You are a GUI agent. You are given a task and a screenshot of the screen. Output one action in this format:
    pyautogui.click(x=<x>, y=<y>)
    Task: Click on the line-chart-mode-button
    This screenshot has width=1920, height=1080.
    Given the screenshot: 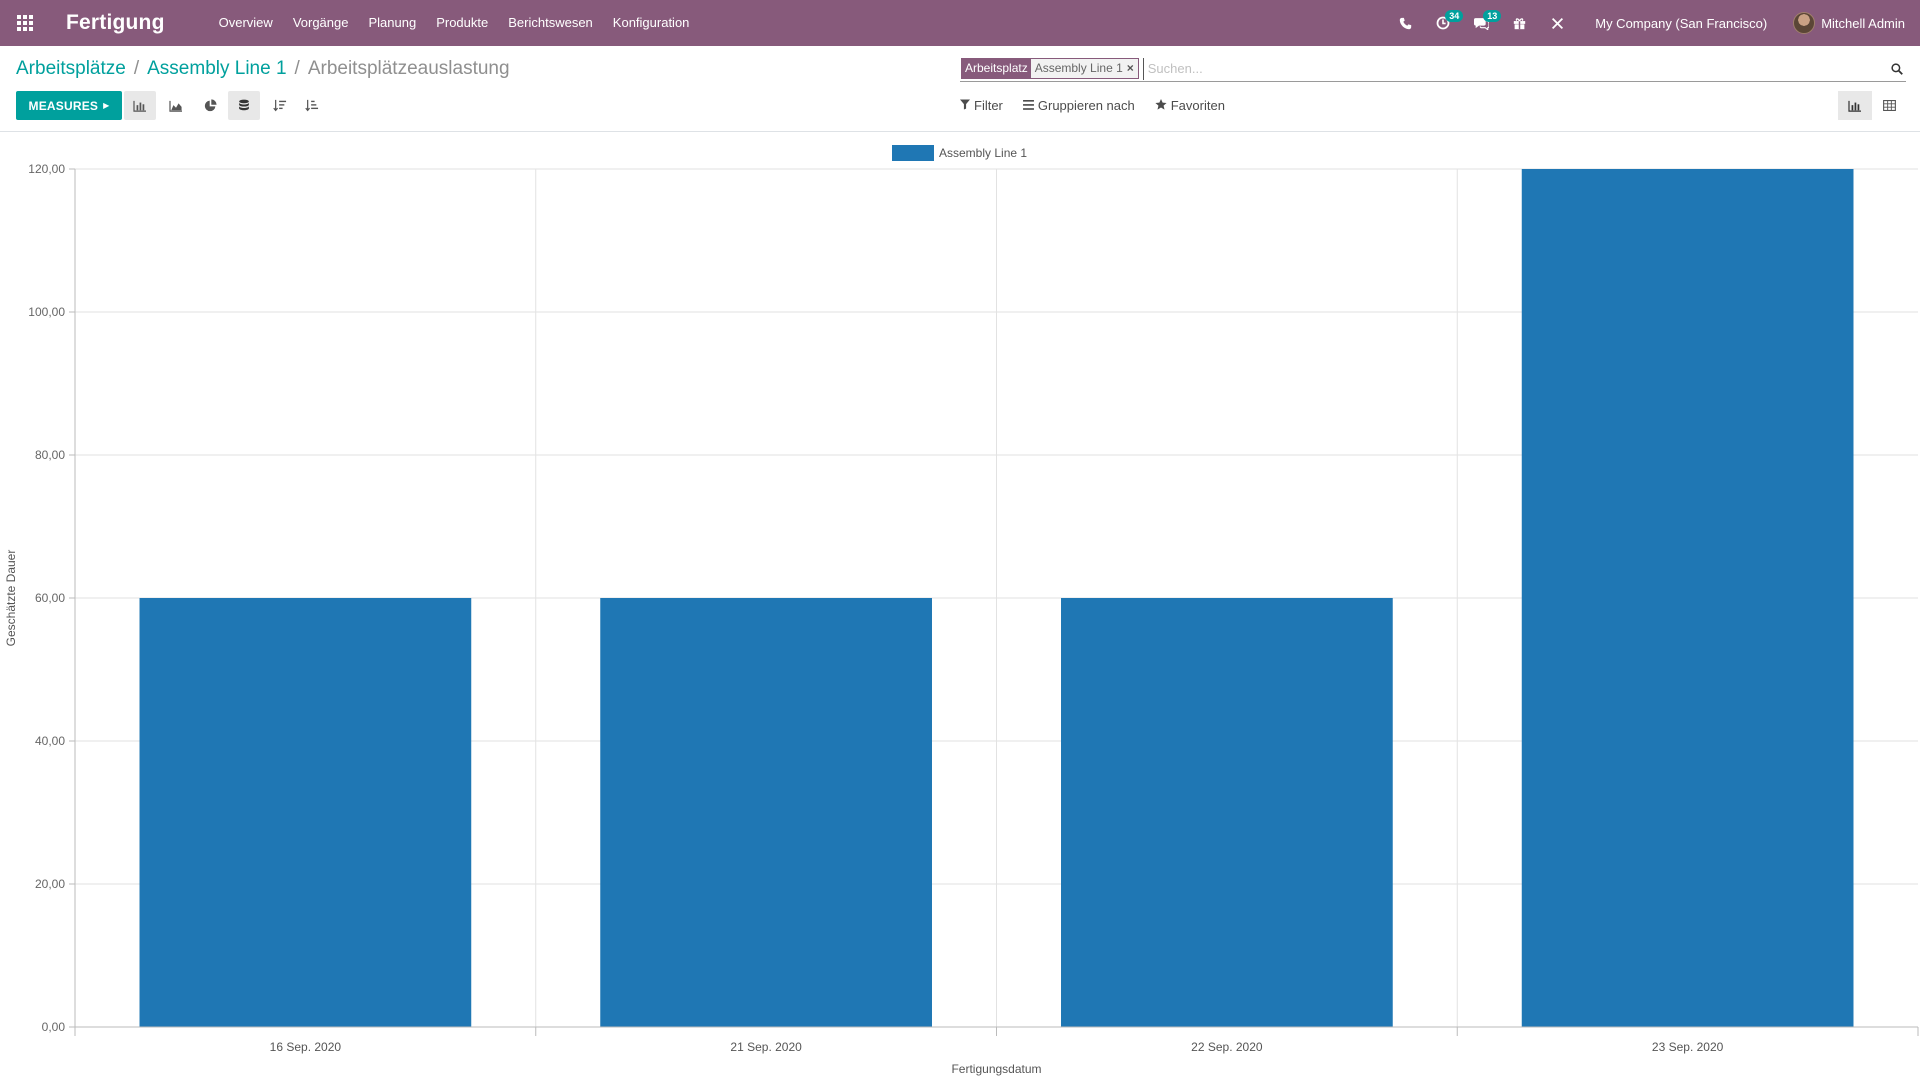 What is the action you would take?
    pyautogui.click(x=176, y=105)
    